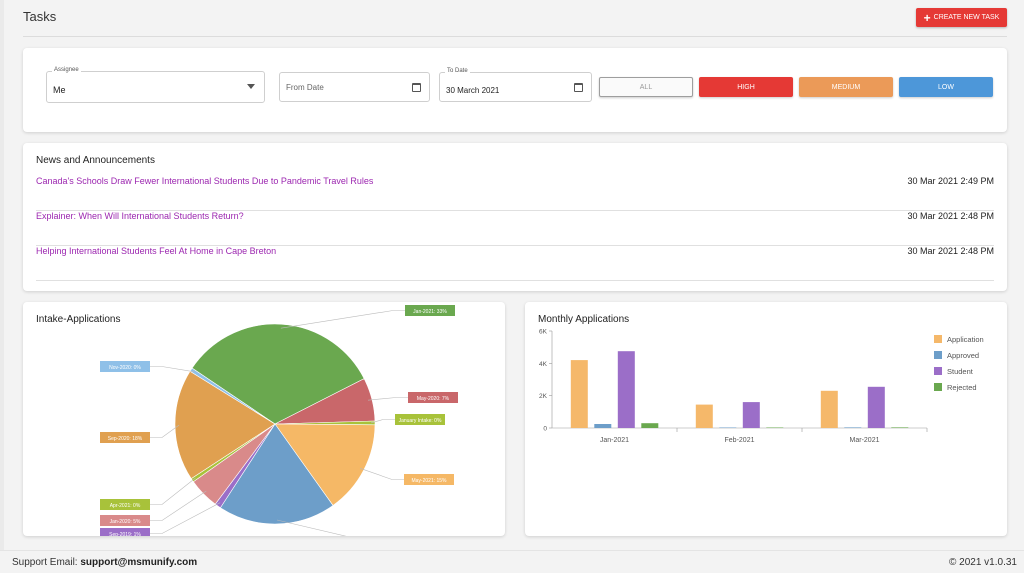 The width and height of the screenshot is (1024, 573). I want to click on x-tick-label: Mar-2021, so click(865, 440).